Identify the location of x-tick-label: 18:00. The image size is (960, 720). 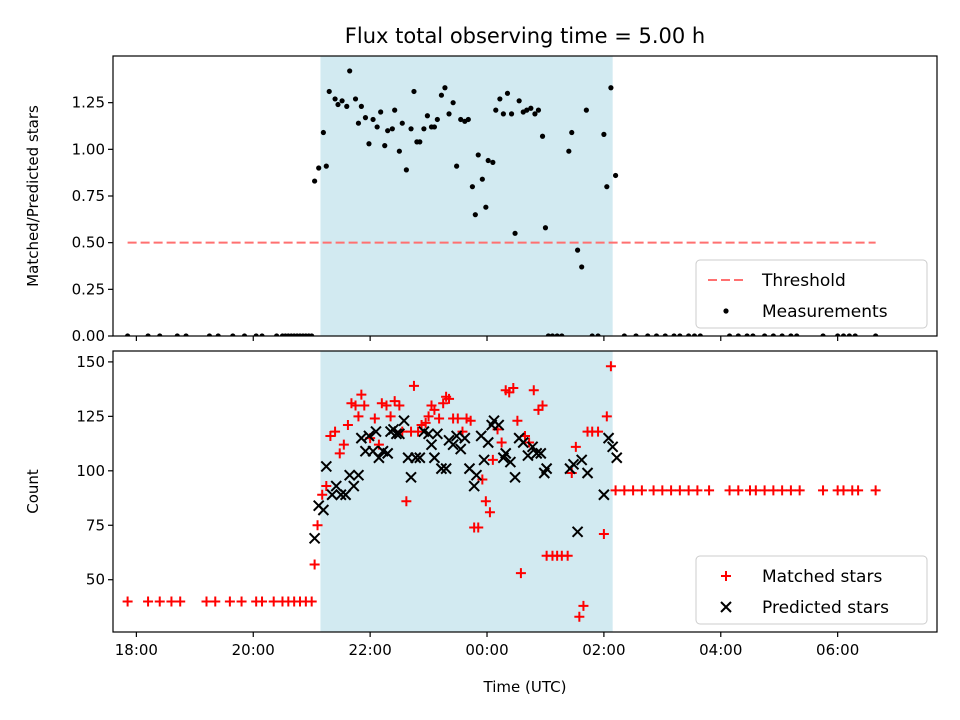
(136, 650).